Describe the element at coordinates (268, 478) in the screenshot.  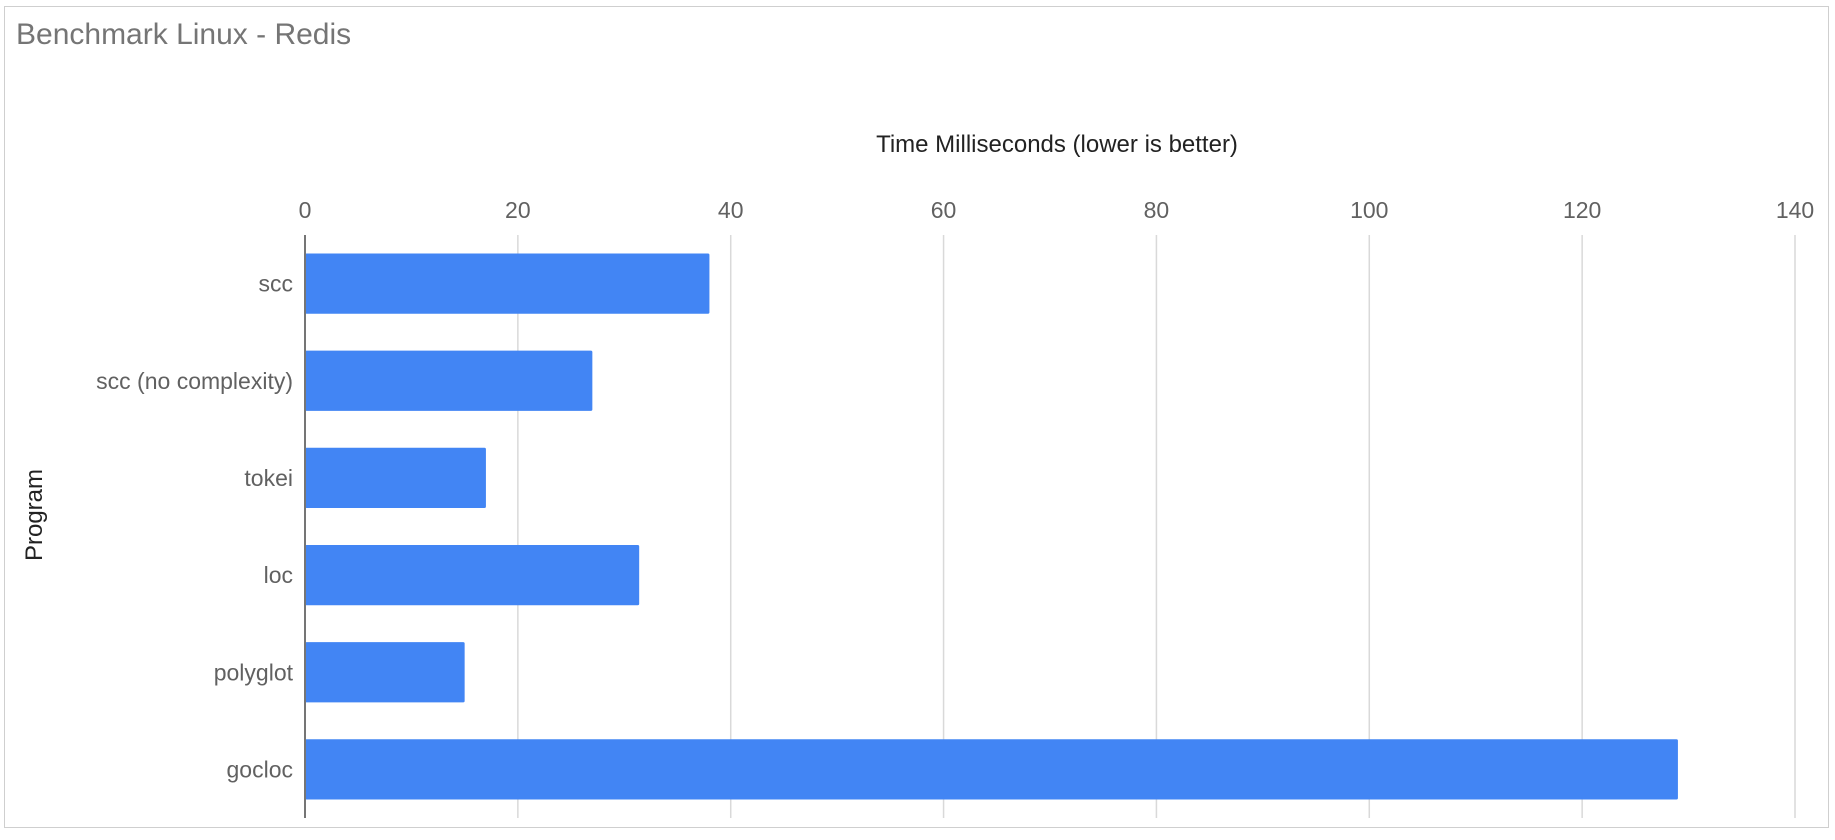
I see `y-tick-label: tokei` at that location.